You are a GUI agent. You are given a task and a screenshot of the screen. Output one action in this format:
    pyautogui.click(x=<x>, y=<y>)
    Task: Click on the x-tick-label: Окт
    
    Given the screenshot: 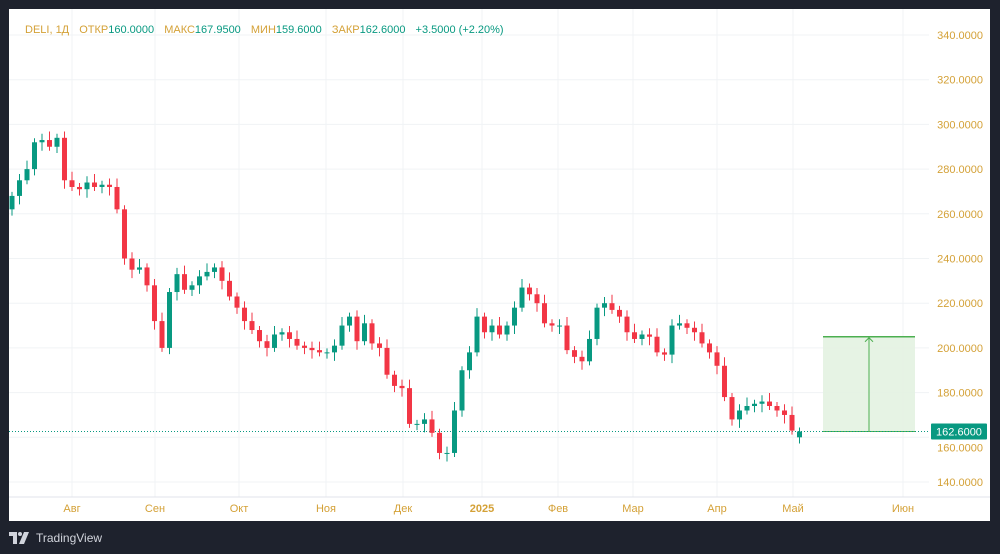 What is the action you would take?
    pyautogui.click(x=239, y=509)
    